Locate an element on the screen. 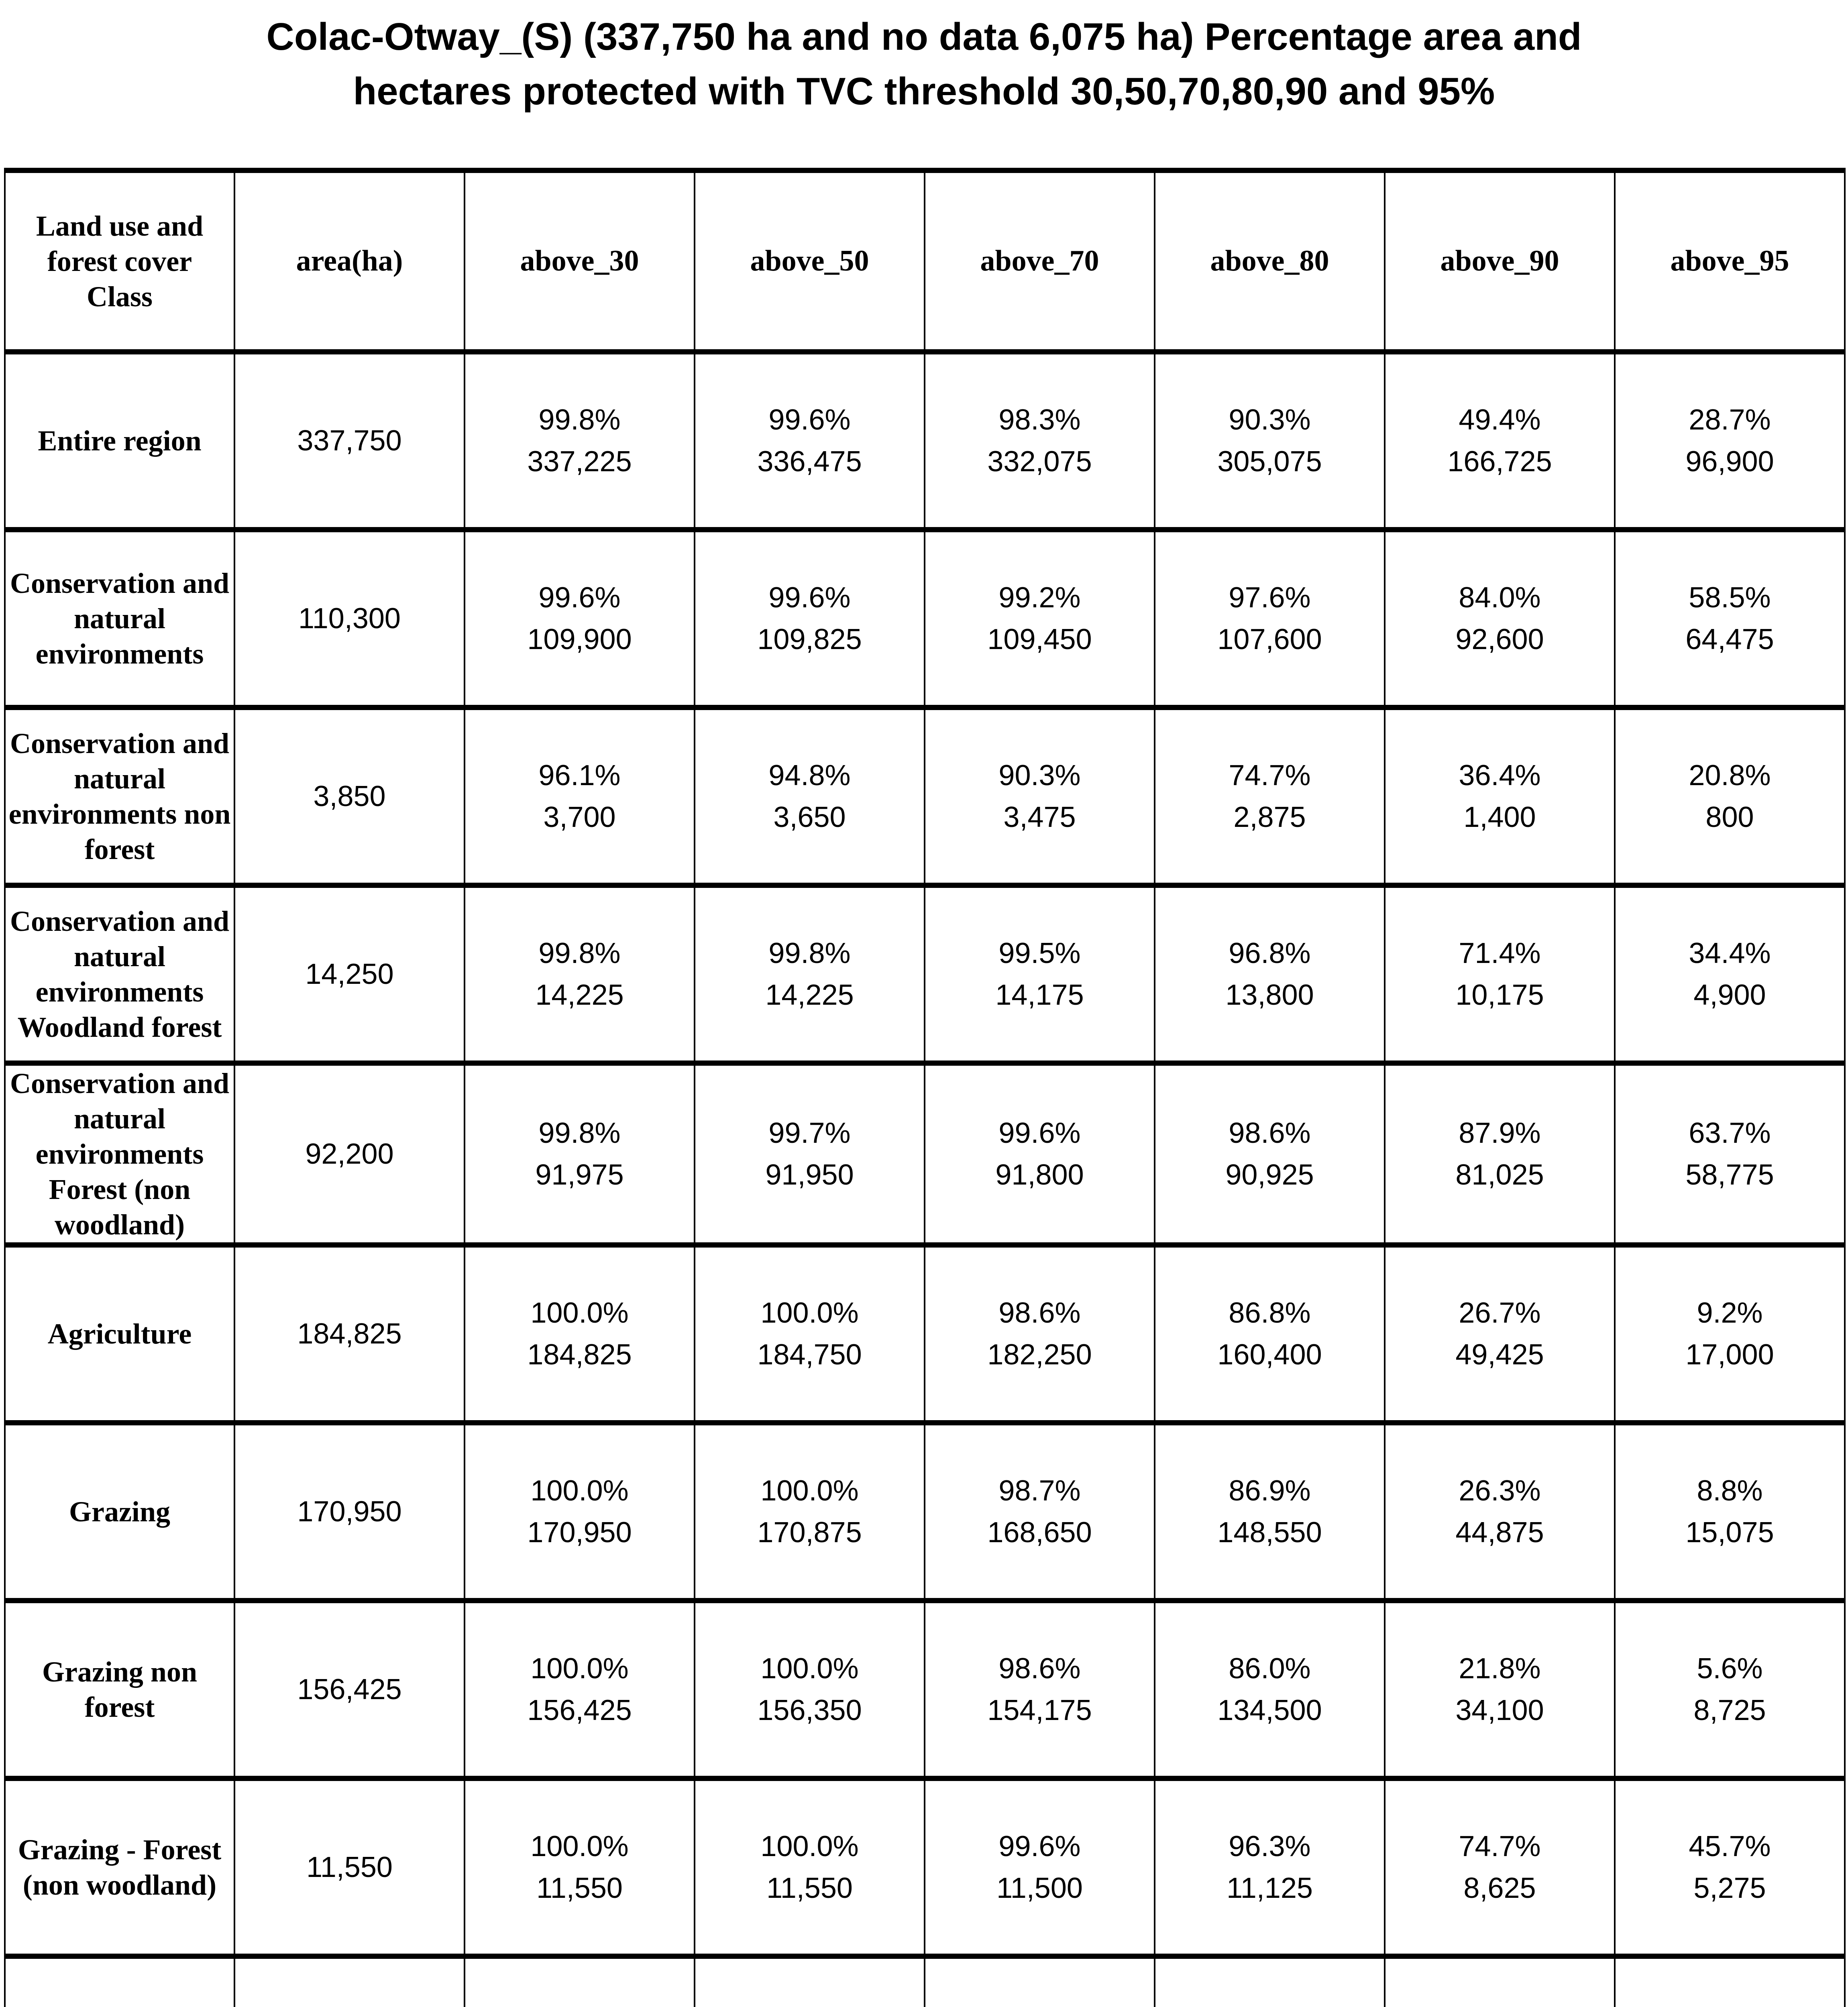  above30-cell: 100.0% 156,425 is located at coordinates (579, 1689).